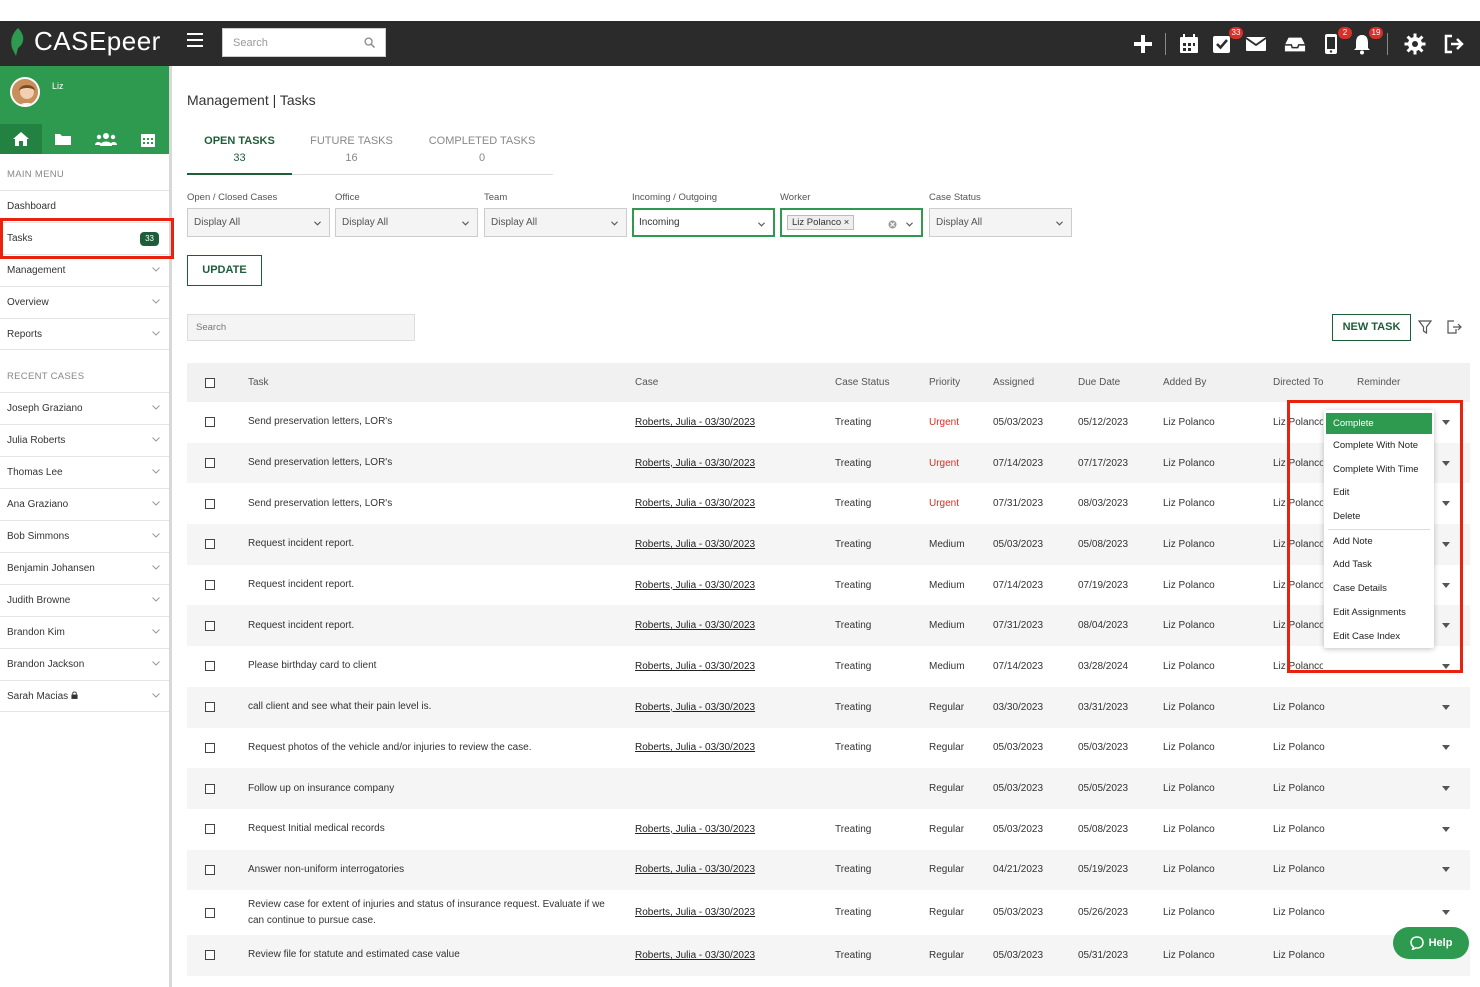 Image resolution: width=1480 pixels, height=987 pixels. I want to click on filter-funnel-icon, so click(1425, 327).